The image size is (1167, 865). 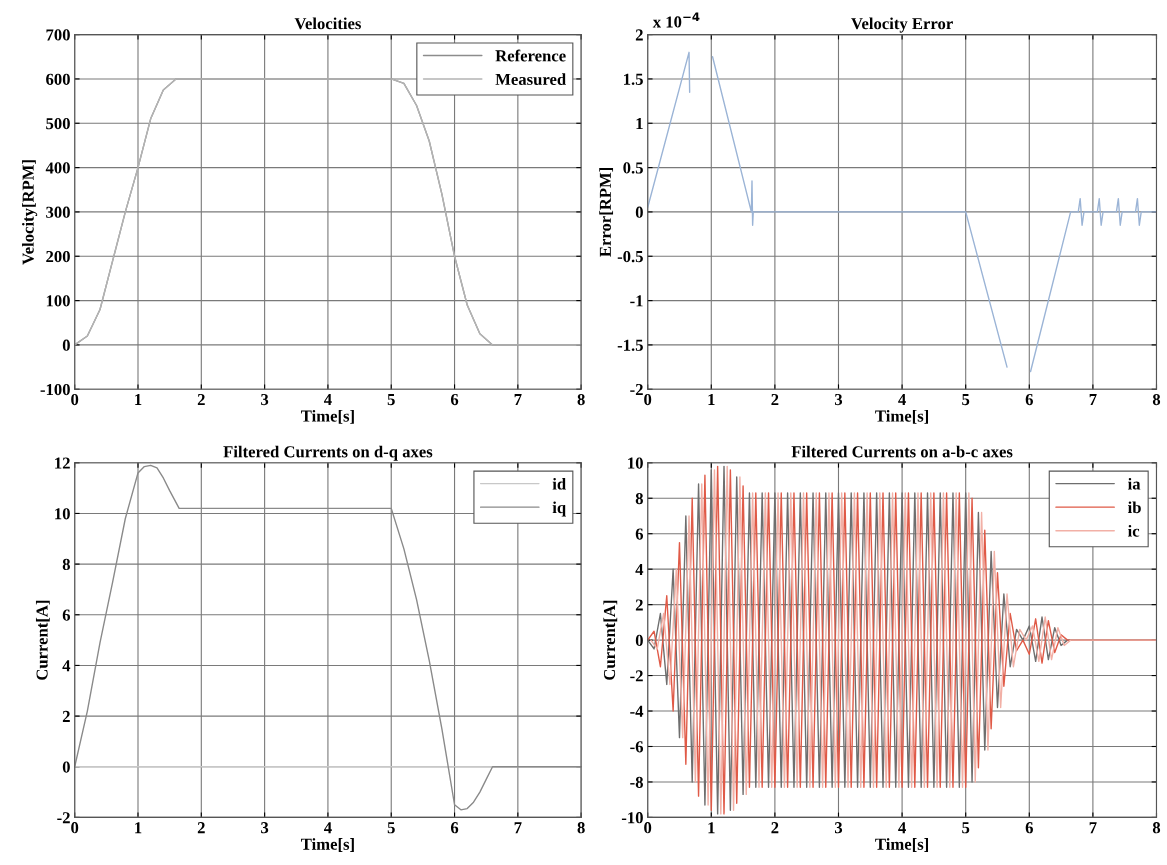 I want to click on legend-label: Measured, so click(x=530, y=79).